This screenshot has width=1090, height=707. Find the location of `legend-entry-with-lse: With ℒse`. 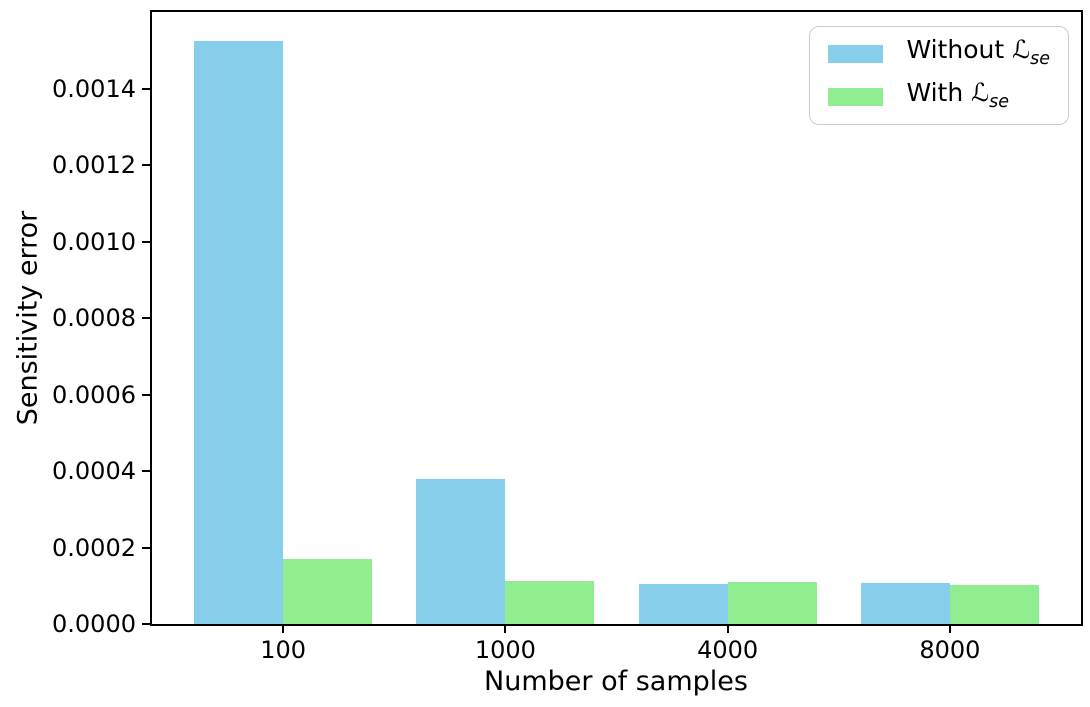

legend-entry-with-lse: With ℒse is located at coordinates (939, 95).